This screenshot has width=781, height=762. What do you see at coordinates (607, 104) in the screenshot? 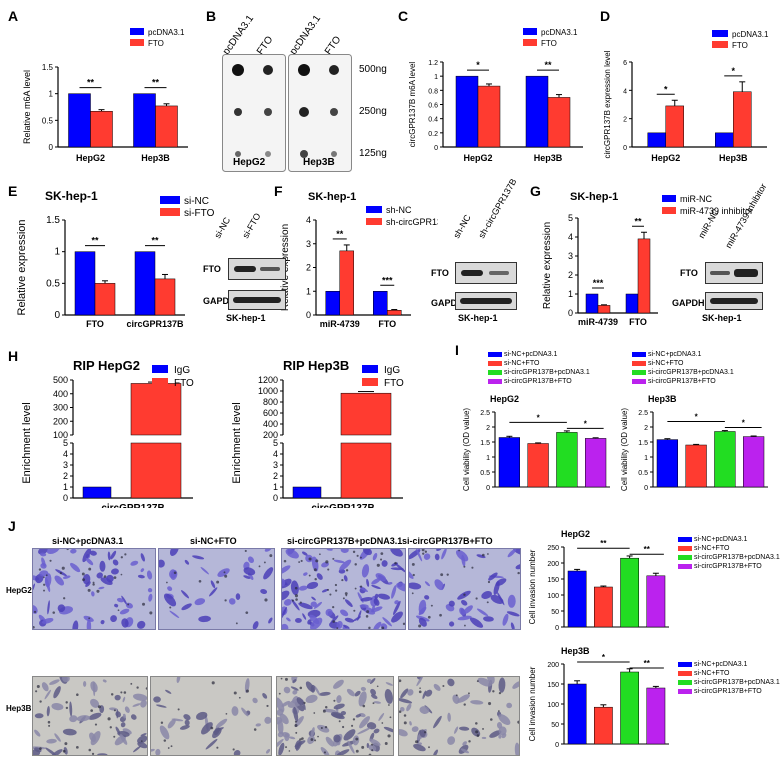
I see `y-axis-label: circGPR137B expression level` at bounding box center [607, 104].